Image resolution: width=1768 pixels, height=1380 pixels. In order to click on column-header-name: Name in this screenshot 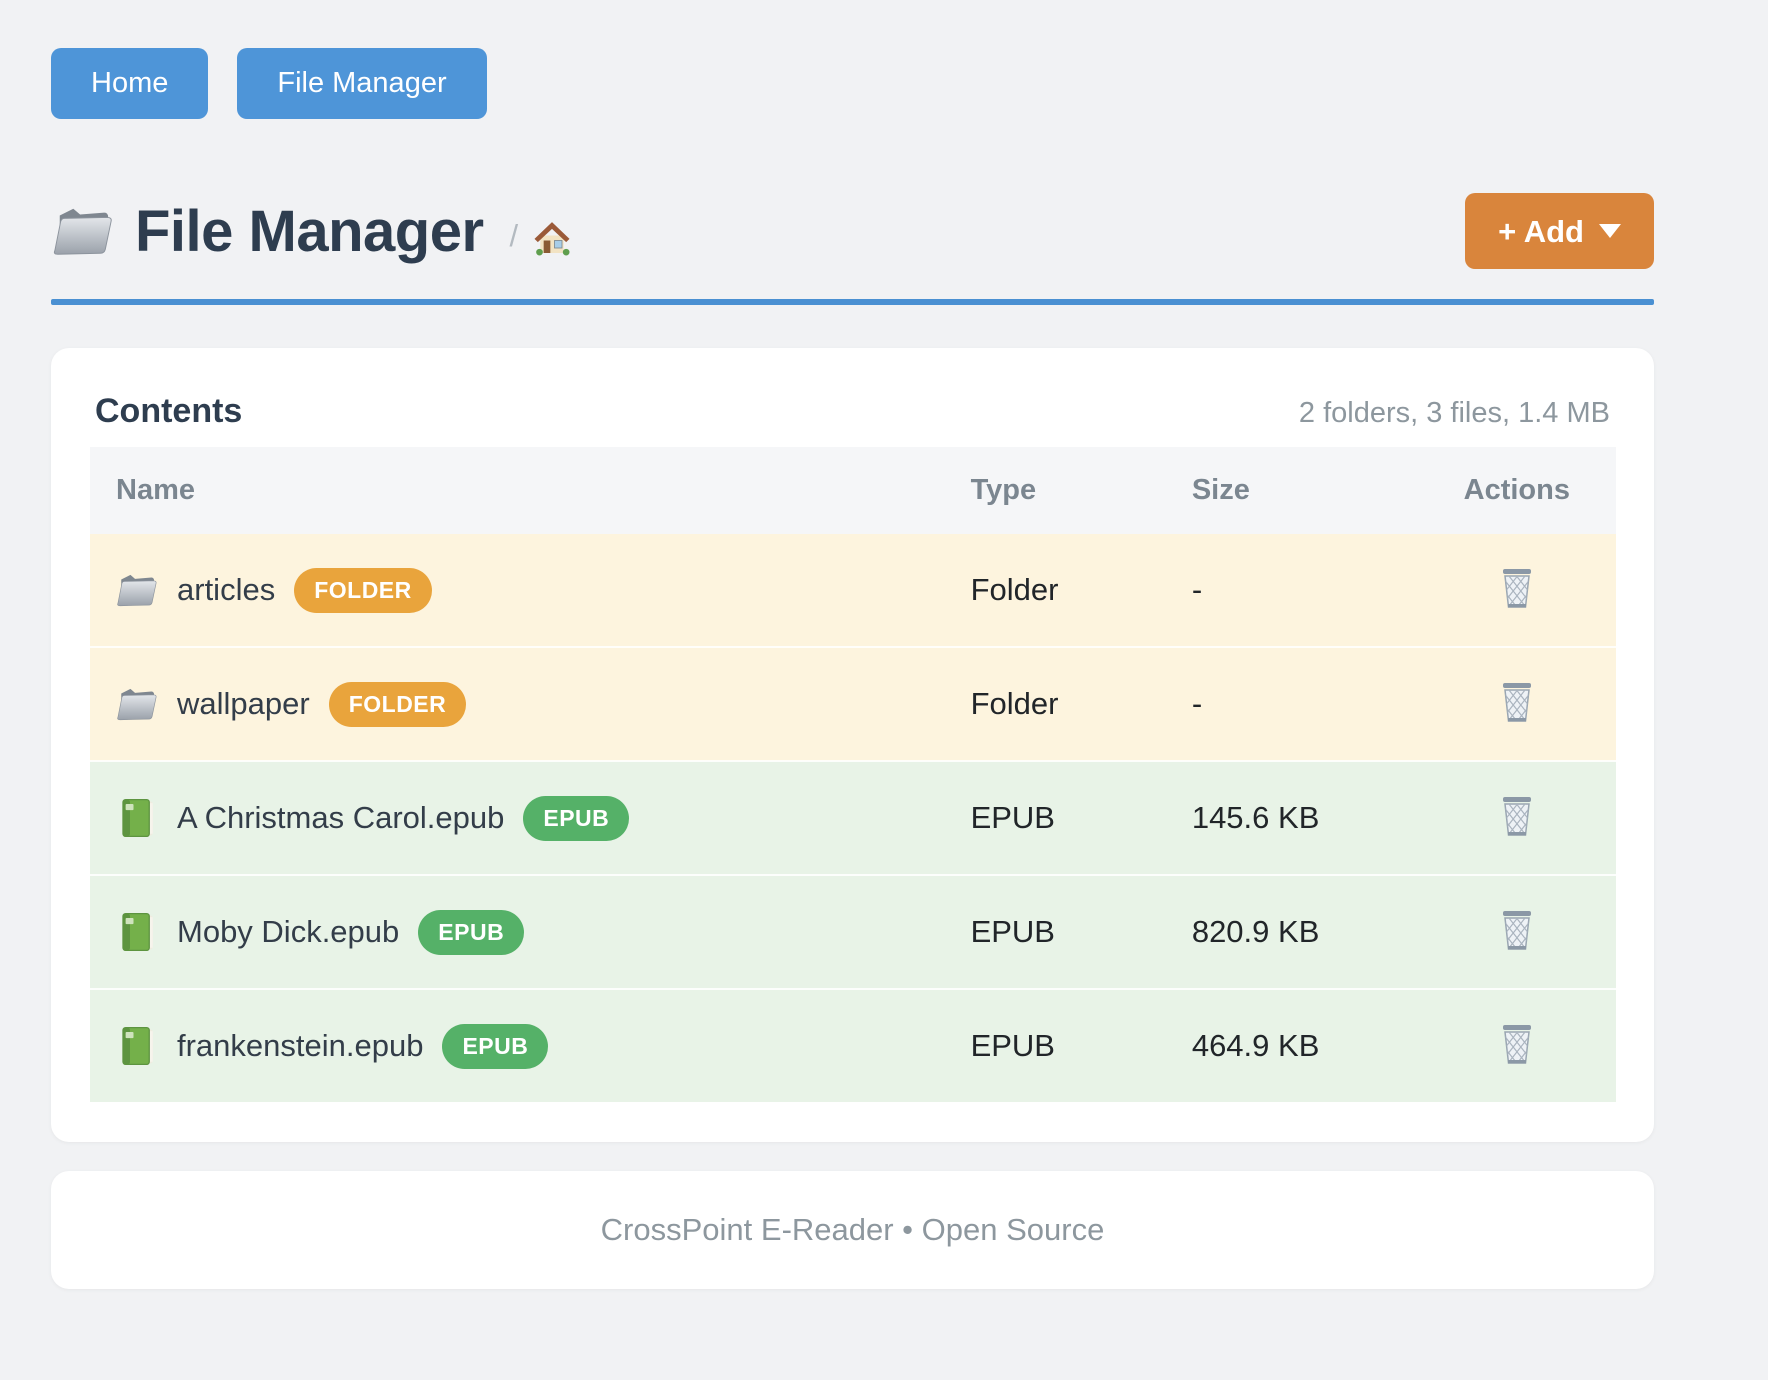, I will do `click(517, 490)`.